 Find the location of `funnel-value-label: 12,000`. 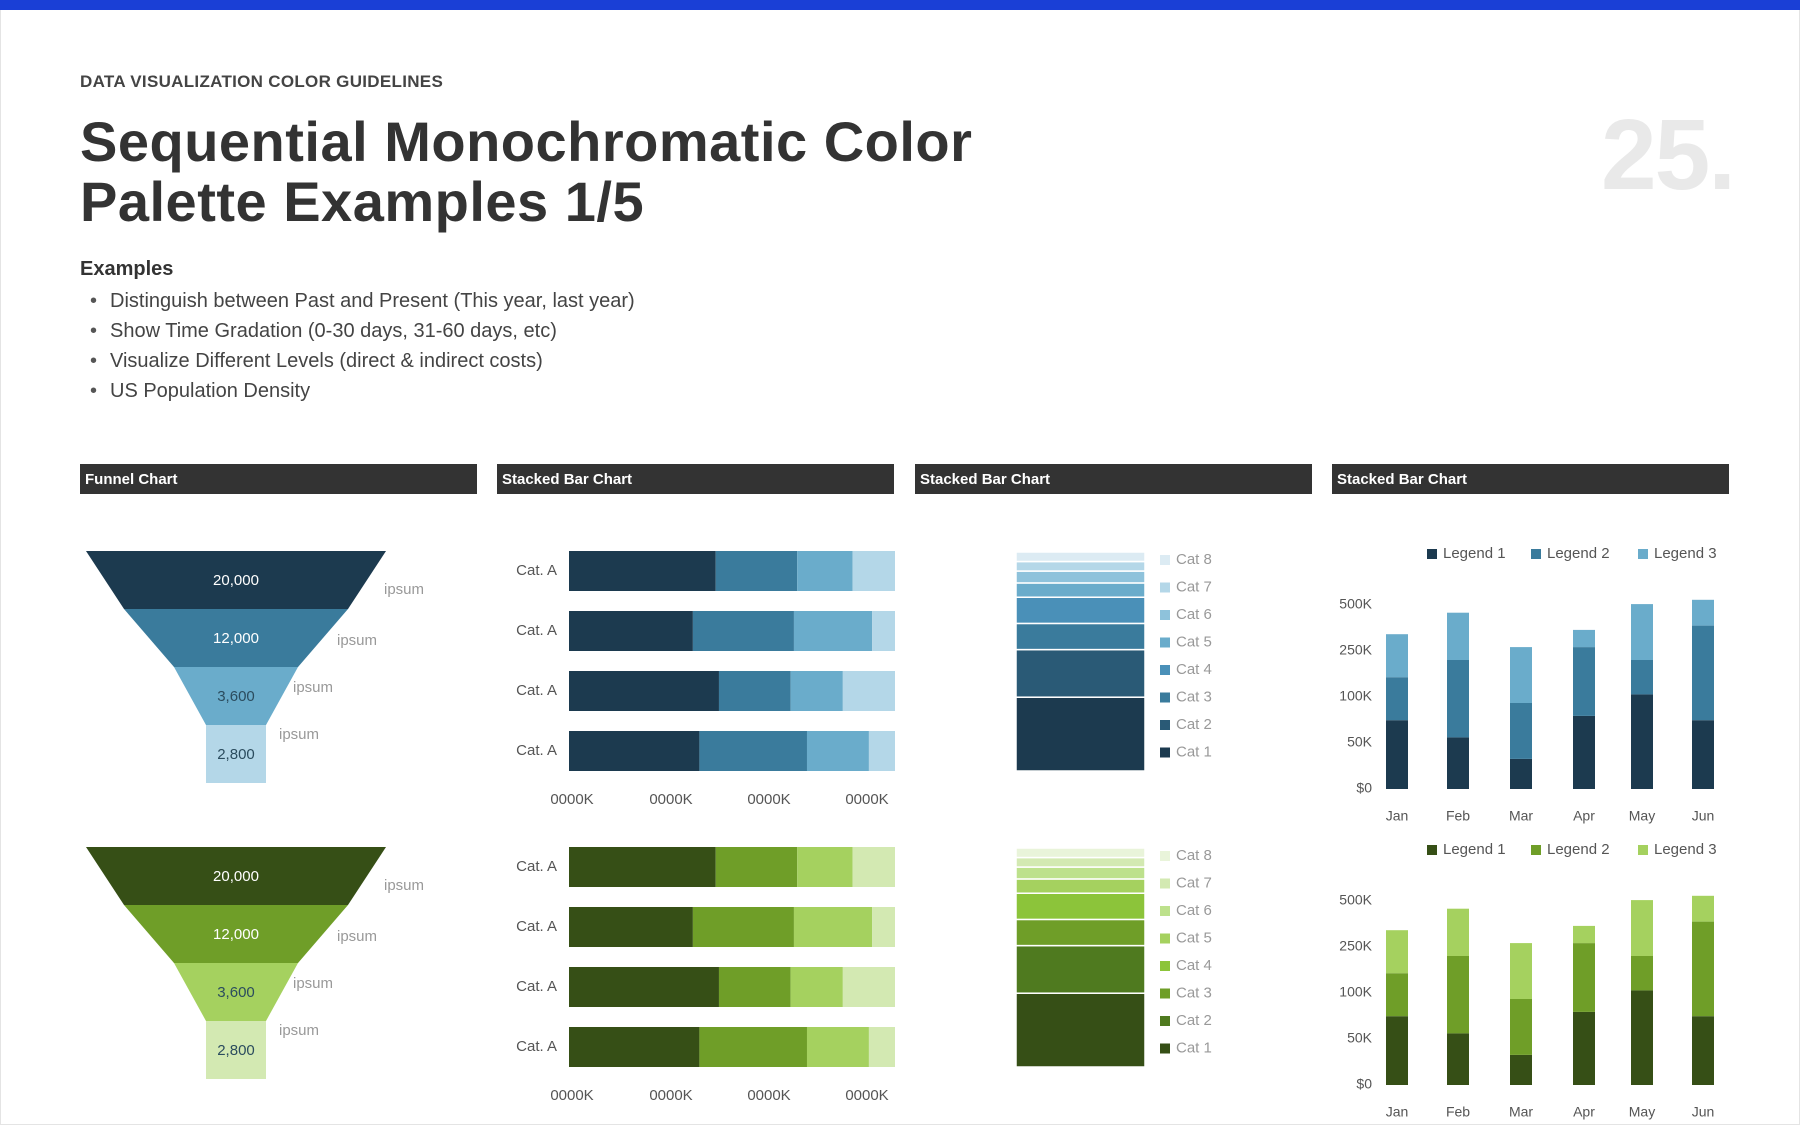

funnel-value-label: 12,000 is located at coordinates (236, 638).